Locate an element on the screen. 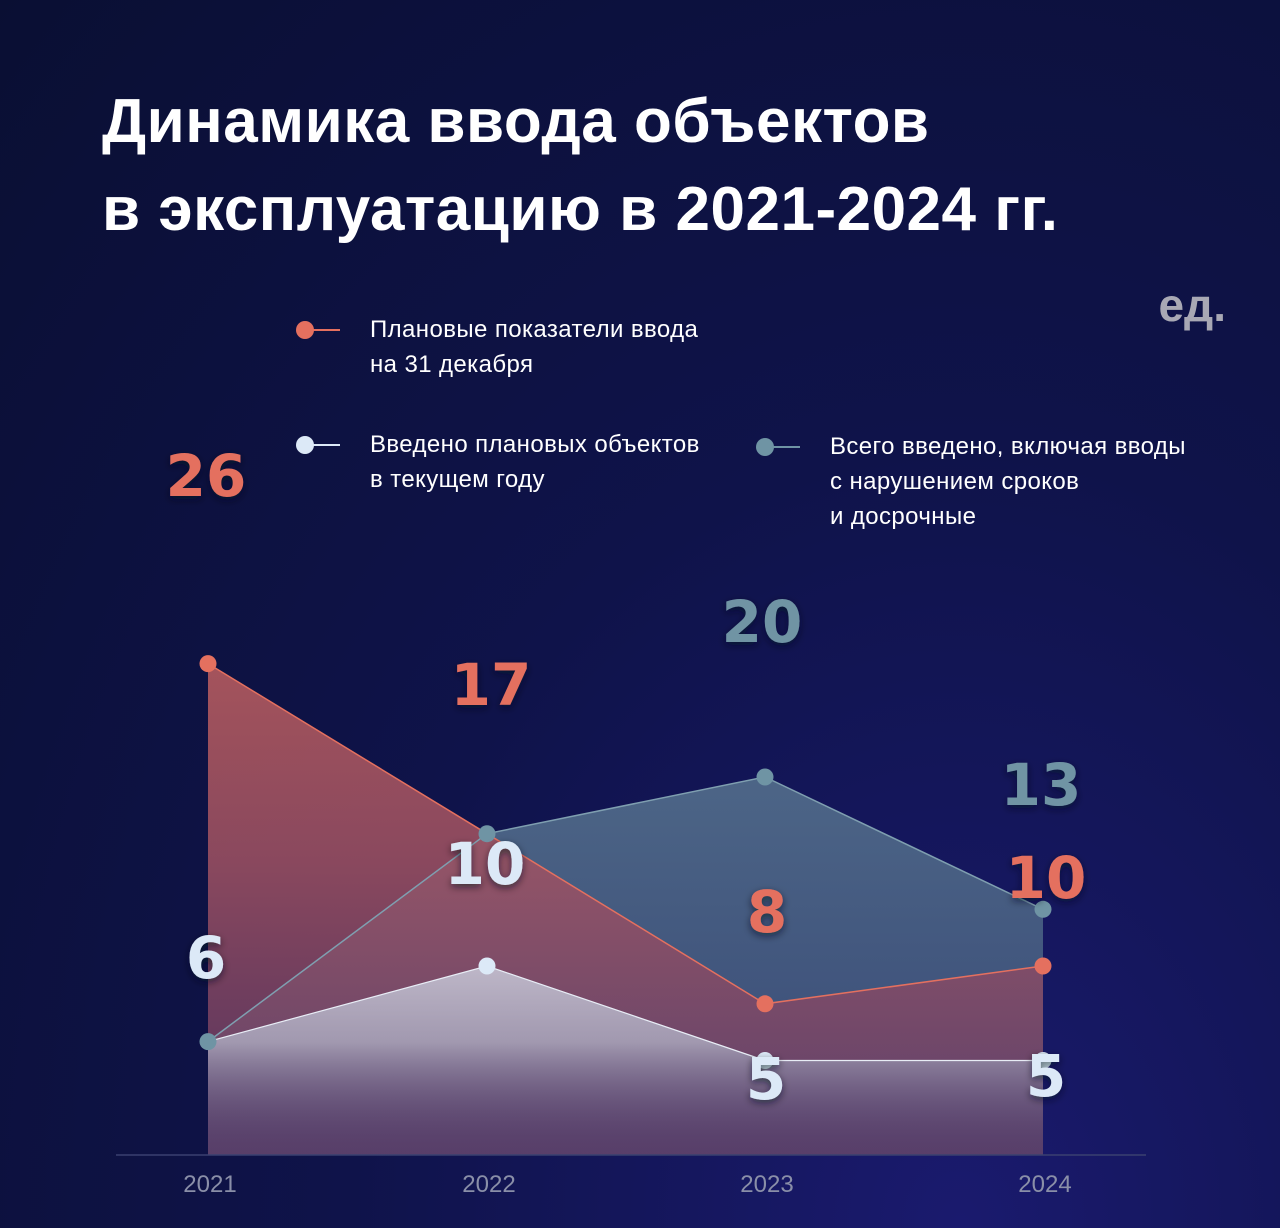  line-done is located at coordinates (625, 1013).